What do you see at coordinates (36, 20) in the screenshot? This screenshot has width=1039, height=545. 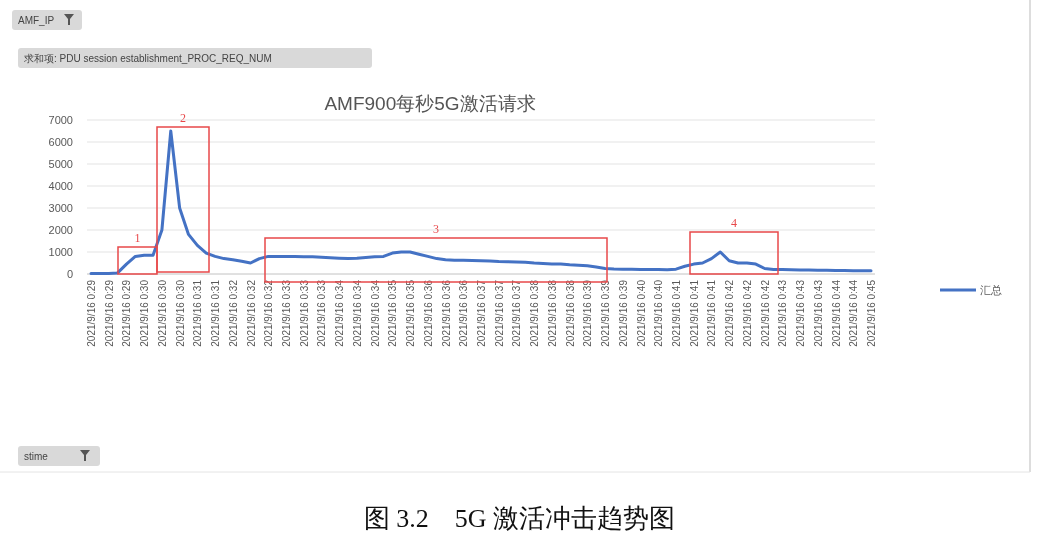 I see `text: AMF_IP` at bounding box center [36, 20].